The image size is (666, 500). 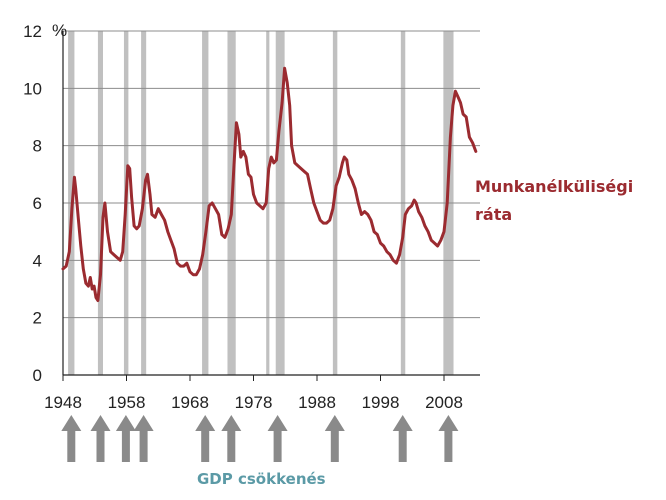 What do you see at coordinates (37, 203) in the screenshot?
I see `y-tick-label: 6` at bounding box center [37, 203].